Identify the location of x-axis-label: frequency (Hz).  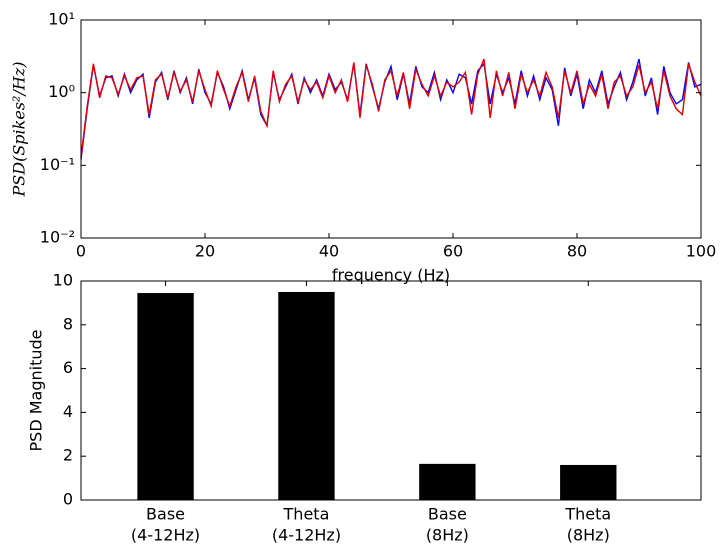
(391, 275).